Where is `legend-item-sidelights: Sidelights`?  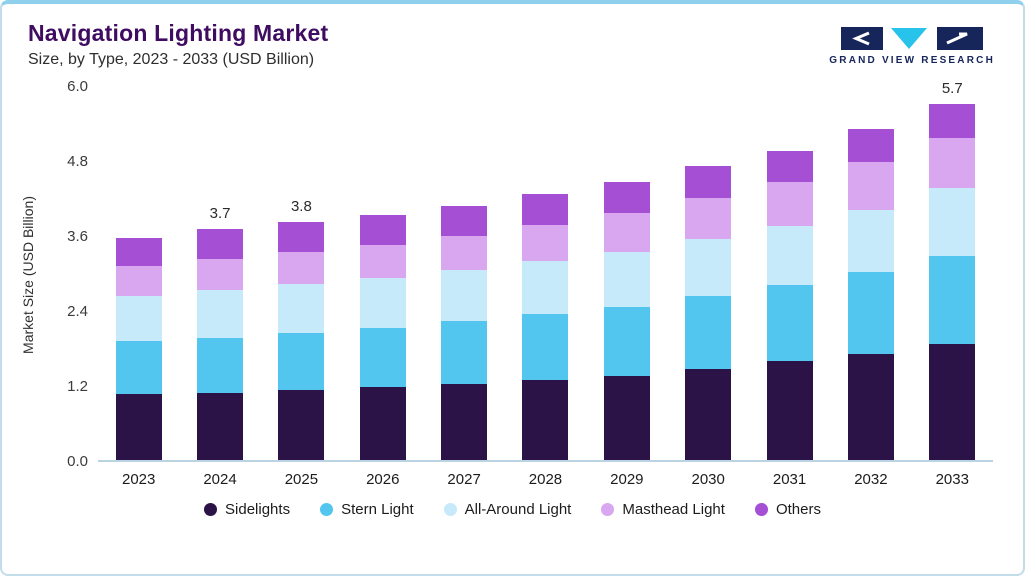 legend-item-sidelights: Sidelights is located at coordinates (247, 509).